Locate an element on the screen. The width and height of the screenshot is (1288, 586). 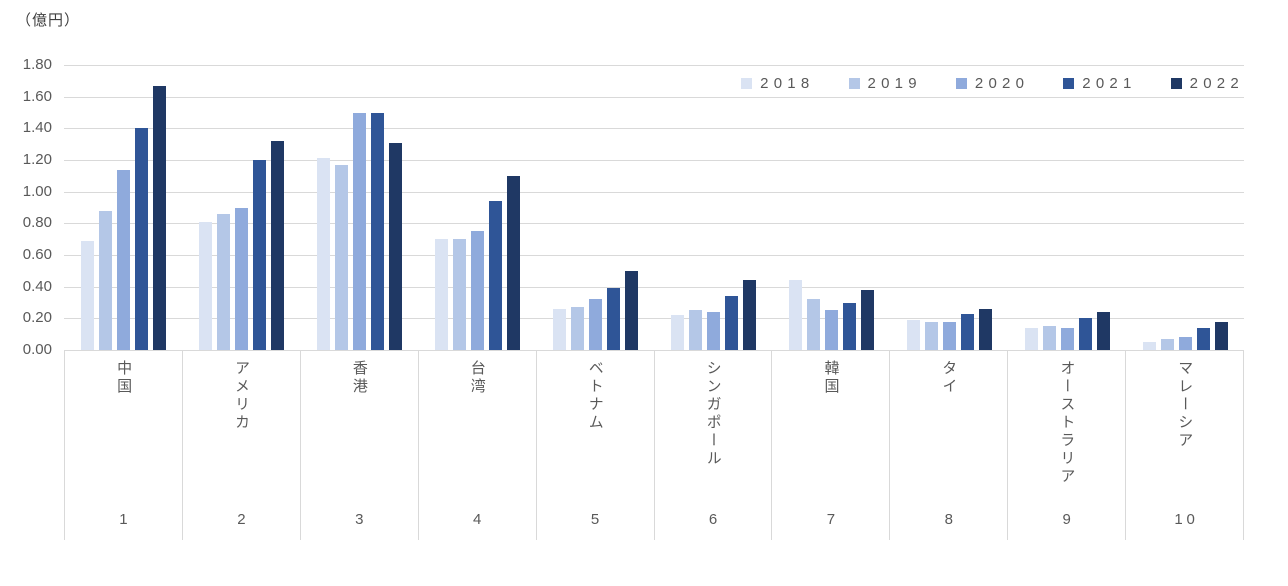
legend-item-2021: 2021 is located at coordinates (1099, 83).